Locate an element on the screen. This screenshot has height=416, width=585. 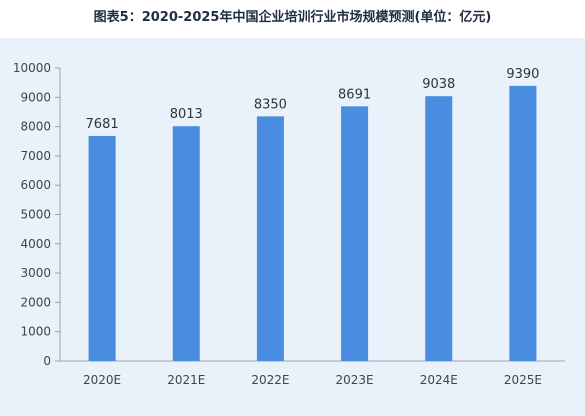
y-tick-label: 2000 is located at coordinates (35, 302).